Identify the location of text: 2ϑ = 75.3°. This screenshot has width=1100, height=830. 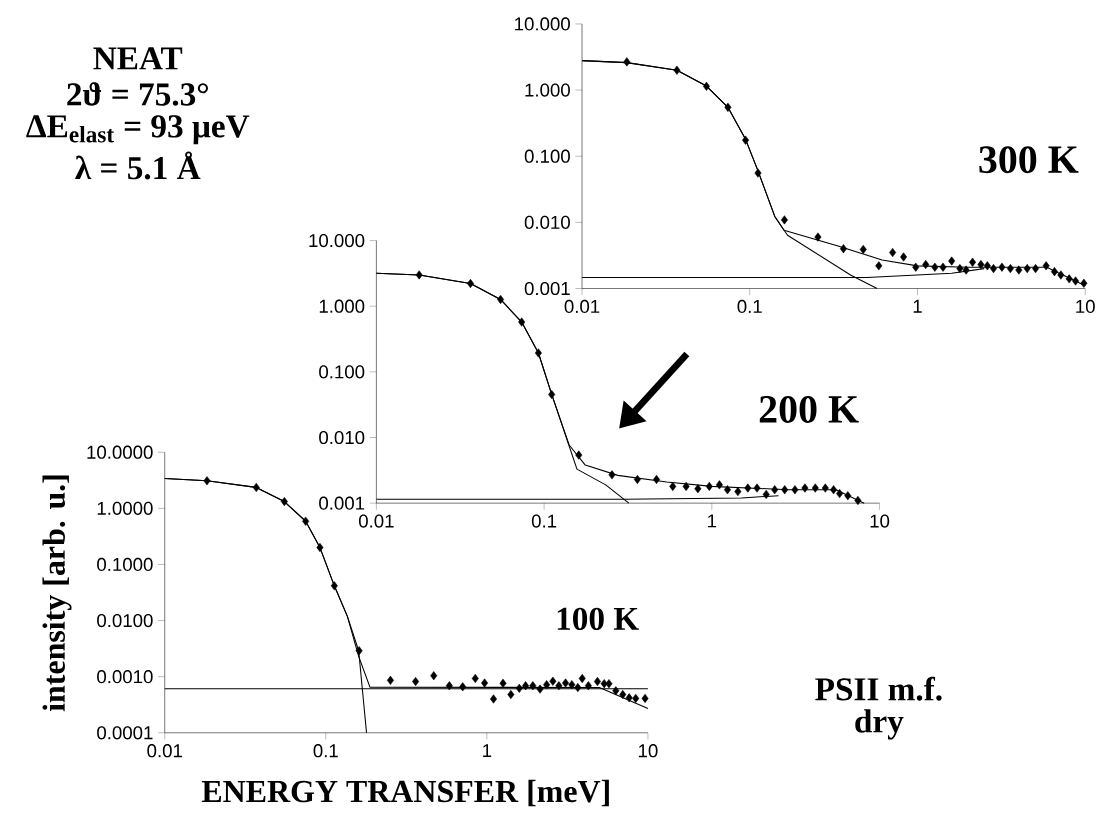
(137, 94).